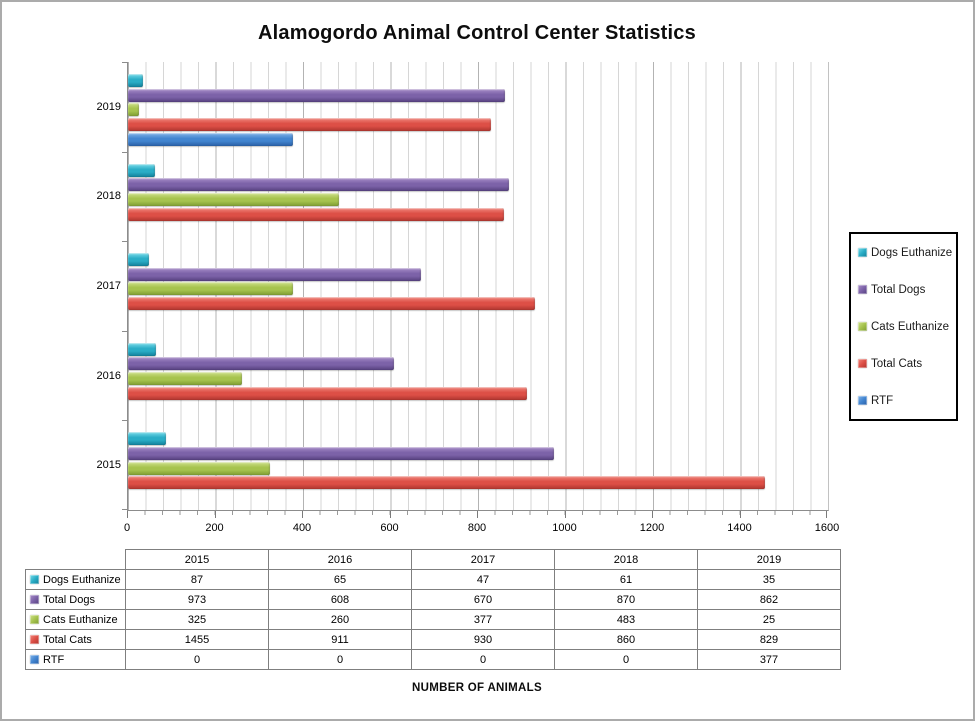  What do you see at coordinates (302, 528) in the screenshot?
I see `x-axis-tick-label: 400` at bounding box center [302, 528].